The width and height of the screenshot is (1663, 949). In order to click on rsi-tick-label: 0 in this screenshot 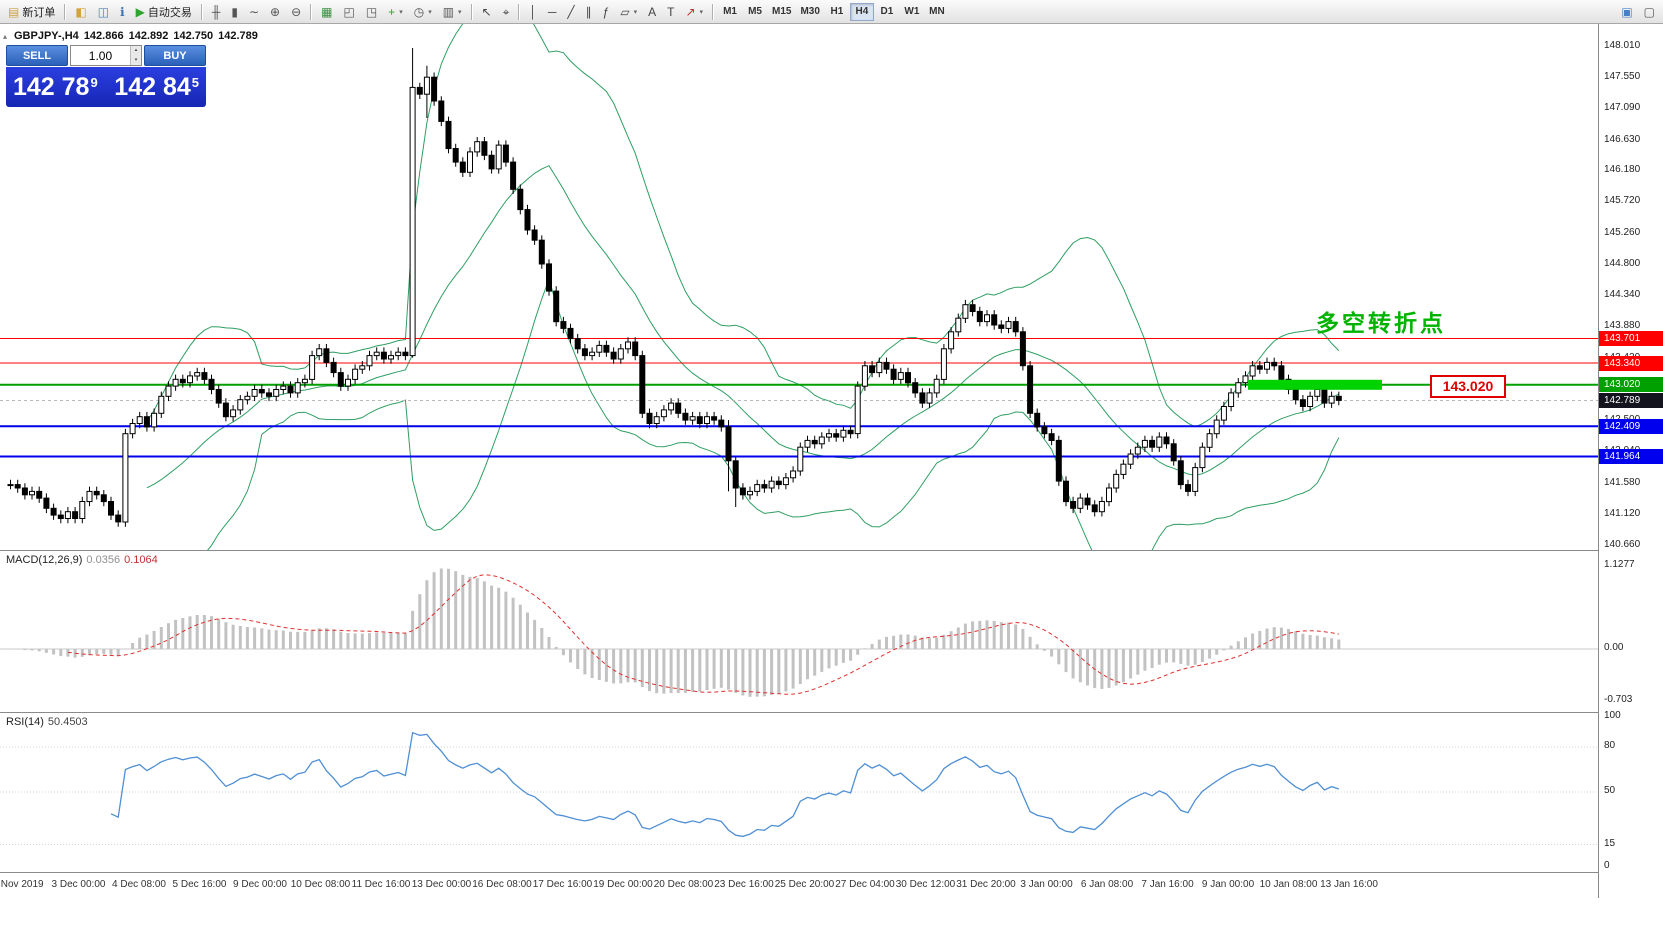, I will do `click(1607, 865)`.